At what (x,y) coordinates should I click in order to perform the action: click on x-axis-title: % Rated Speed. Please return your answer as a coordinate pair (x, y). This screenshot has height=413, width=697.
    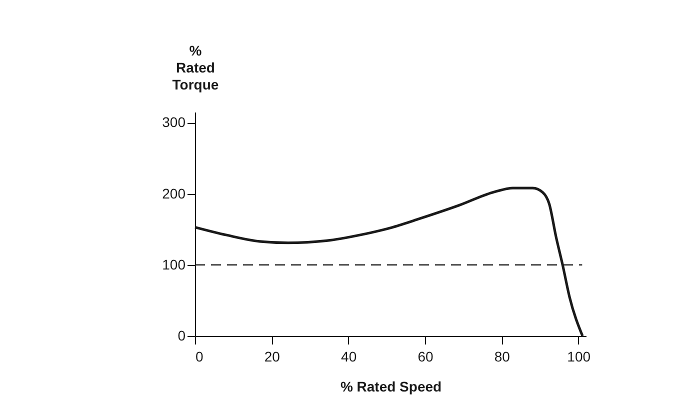
    Looking at the image, I should click on (391, 386).